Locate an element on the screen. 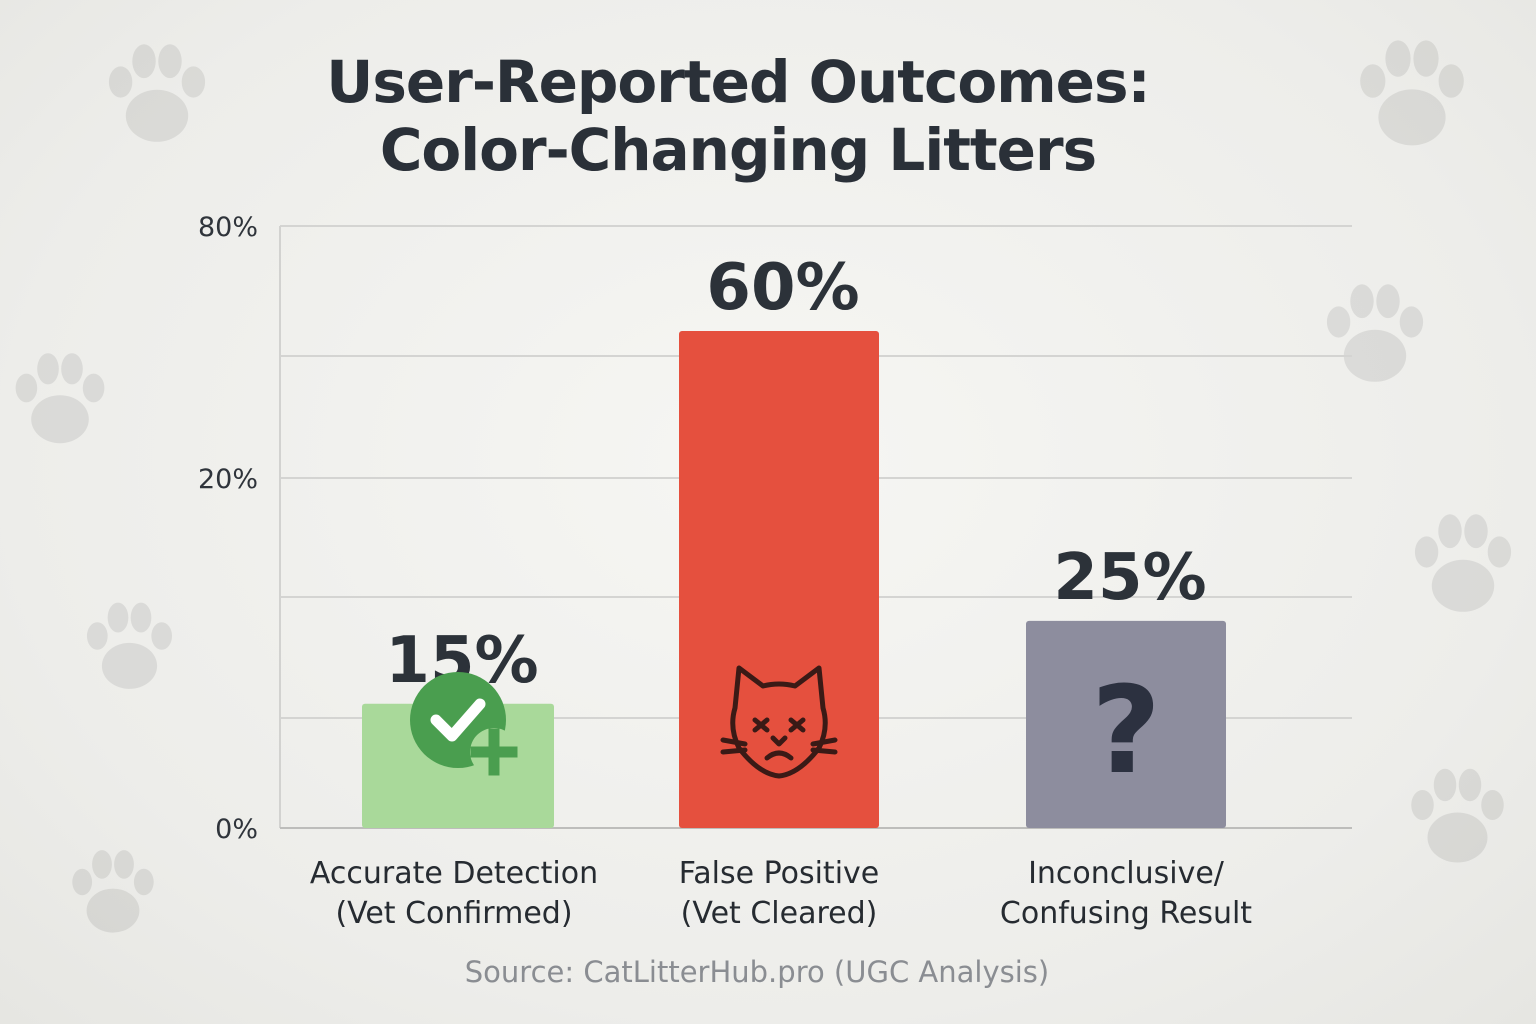 The height and width of the screenshot is (1024, 1536). bar-value-label: 60% is located at coordinates (782, 288).